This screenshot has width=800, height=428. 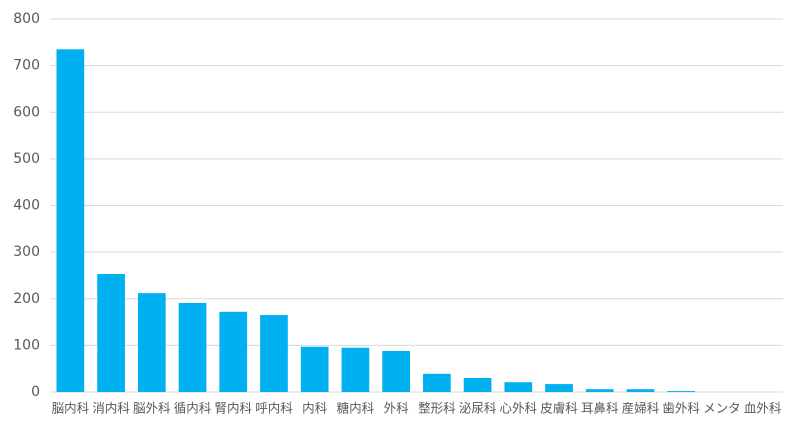 I want to click on x-tick-label: 外科, so click(x=397, y=408).